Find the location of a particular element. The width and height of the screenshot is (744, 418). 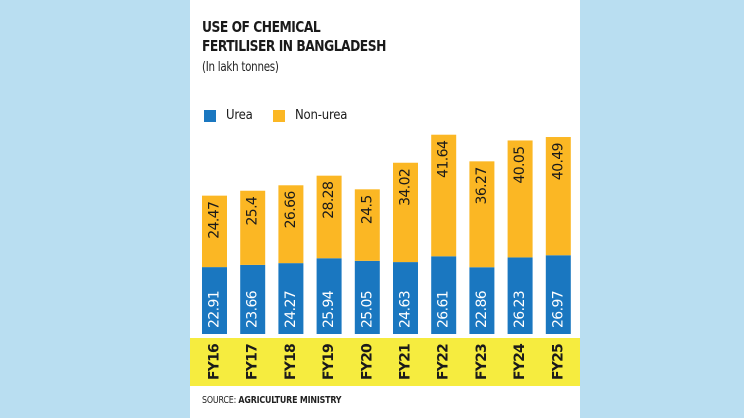

legend-urea-swatch is located at coordinates (210, 115).